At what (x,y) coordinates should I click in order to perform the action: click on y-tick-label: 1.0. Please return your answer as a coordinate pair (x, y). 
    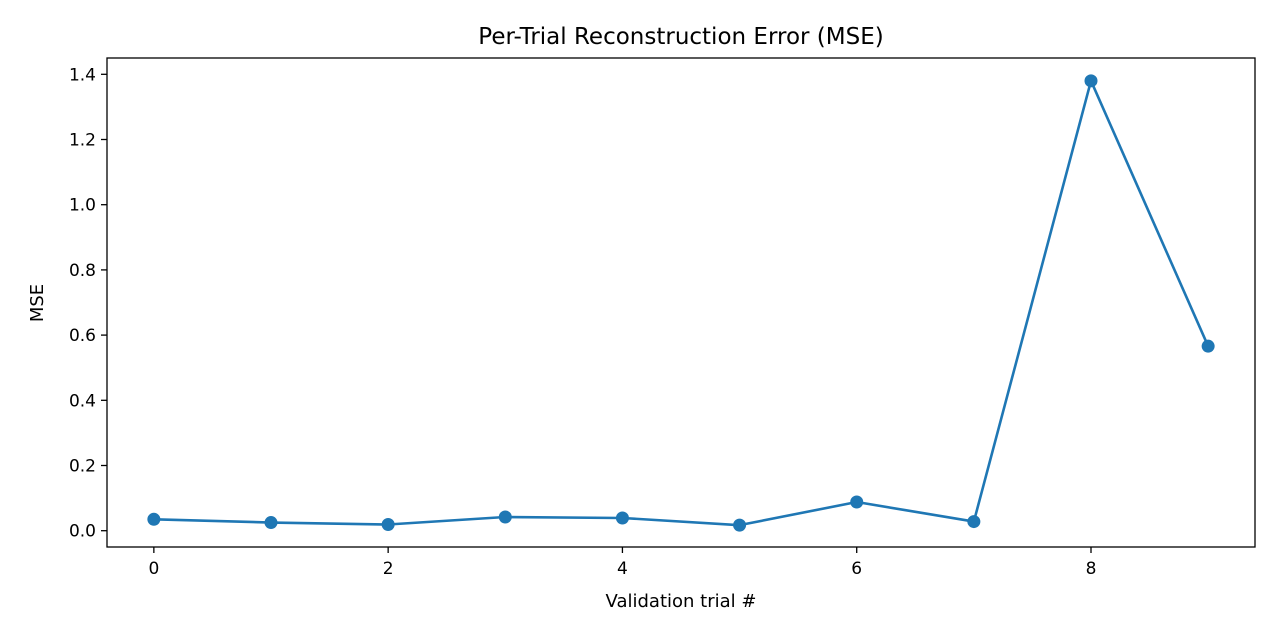
    Looking at the image, I should click on (82, 206).